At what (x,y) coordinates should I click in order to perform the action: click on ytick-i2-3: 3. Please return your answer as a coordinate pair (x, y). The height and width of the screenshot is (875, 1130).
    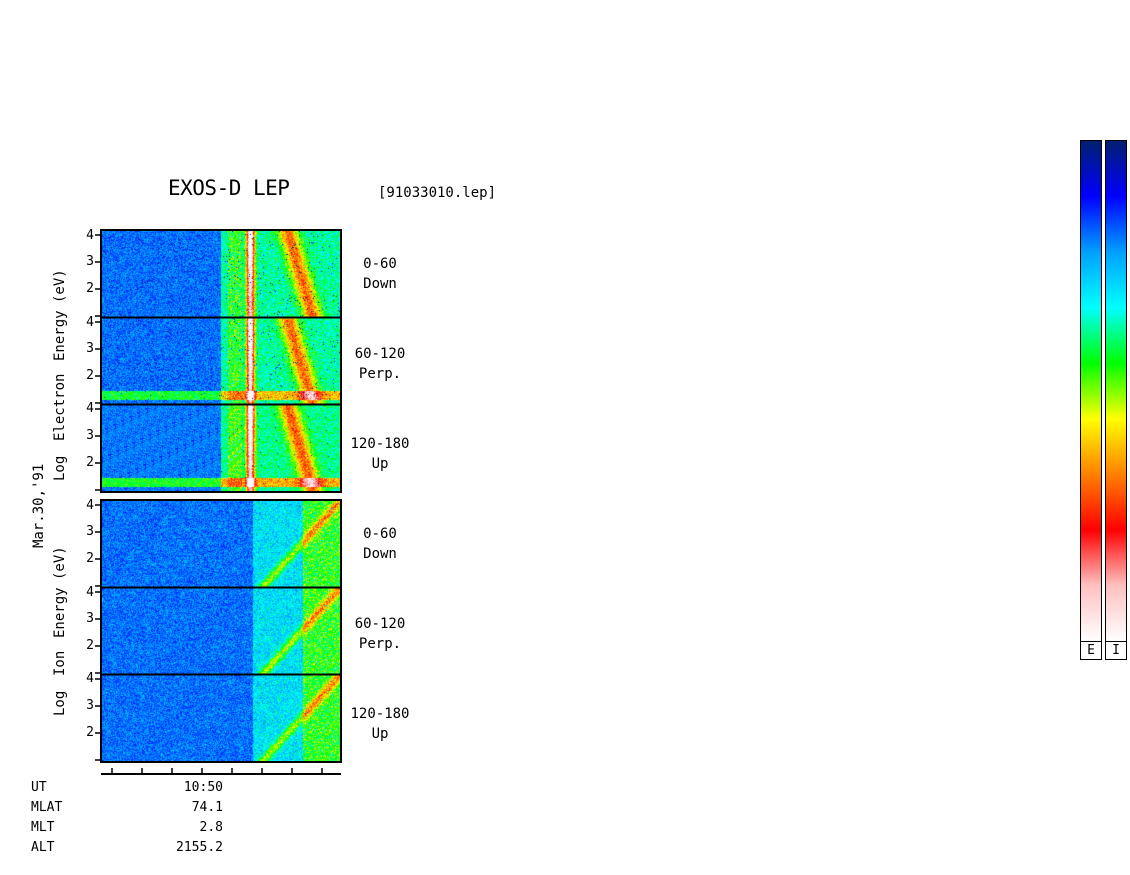
    Looking at the image, I should click on (90, 705).